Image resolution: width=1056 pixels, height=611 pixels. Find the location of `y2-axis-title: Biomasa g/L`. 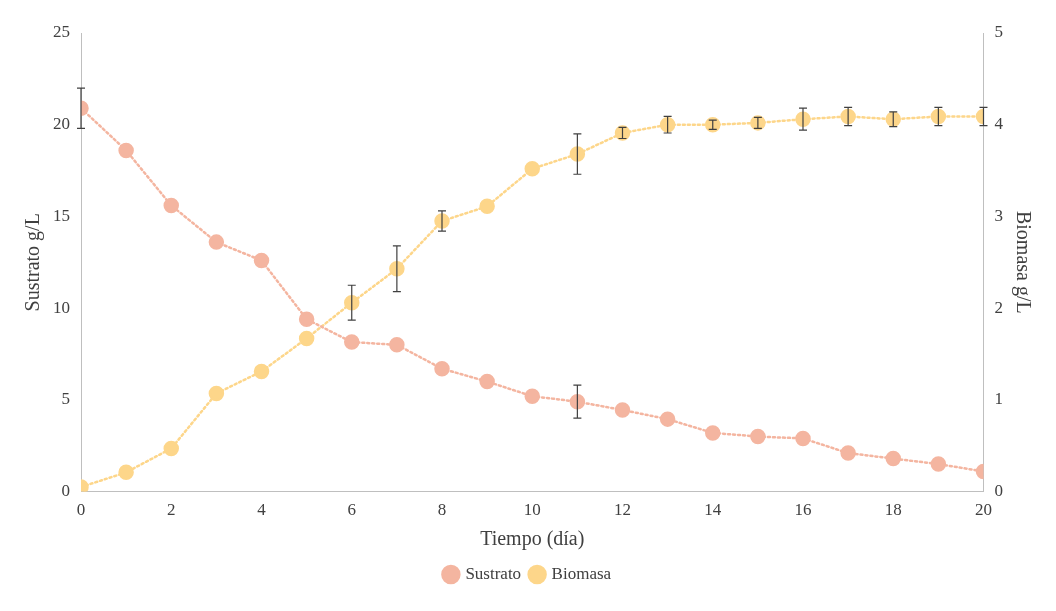

y2-axis-title: Biomasa g/L is located at coordinates (1023, 262).